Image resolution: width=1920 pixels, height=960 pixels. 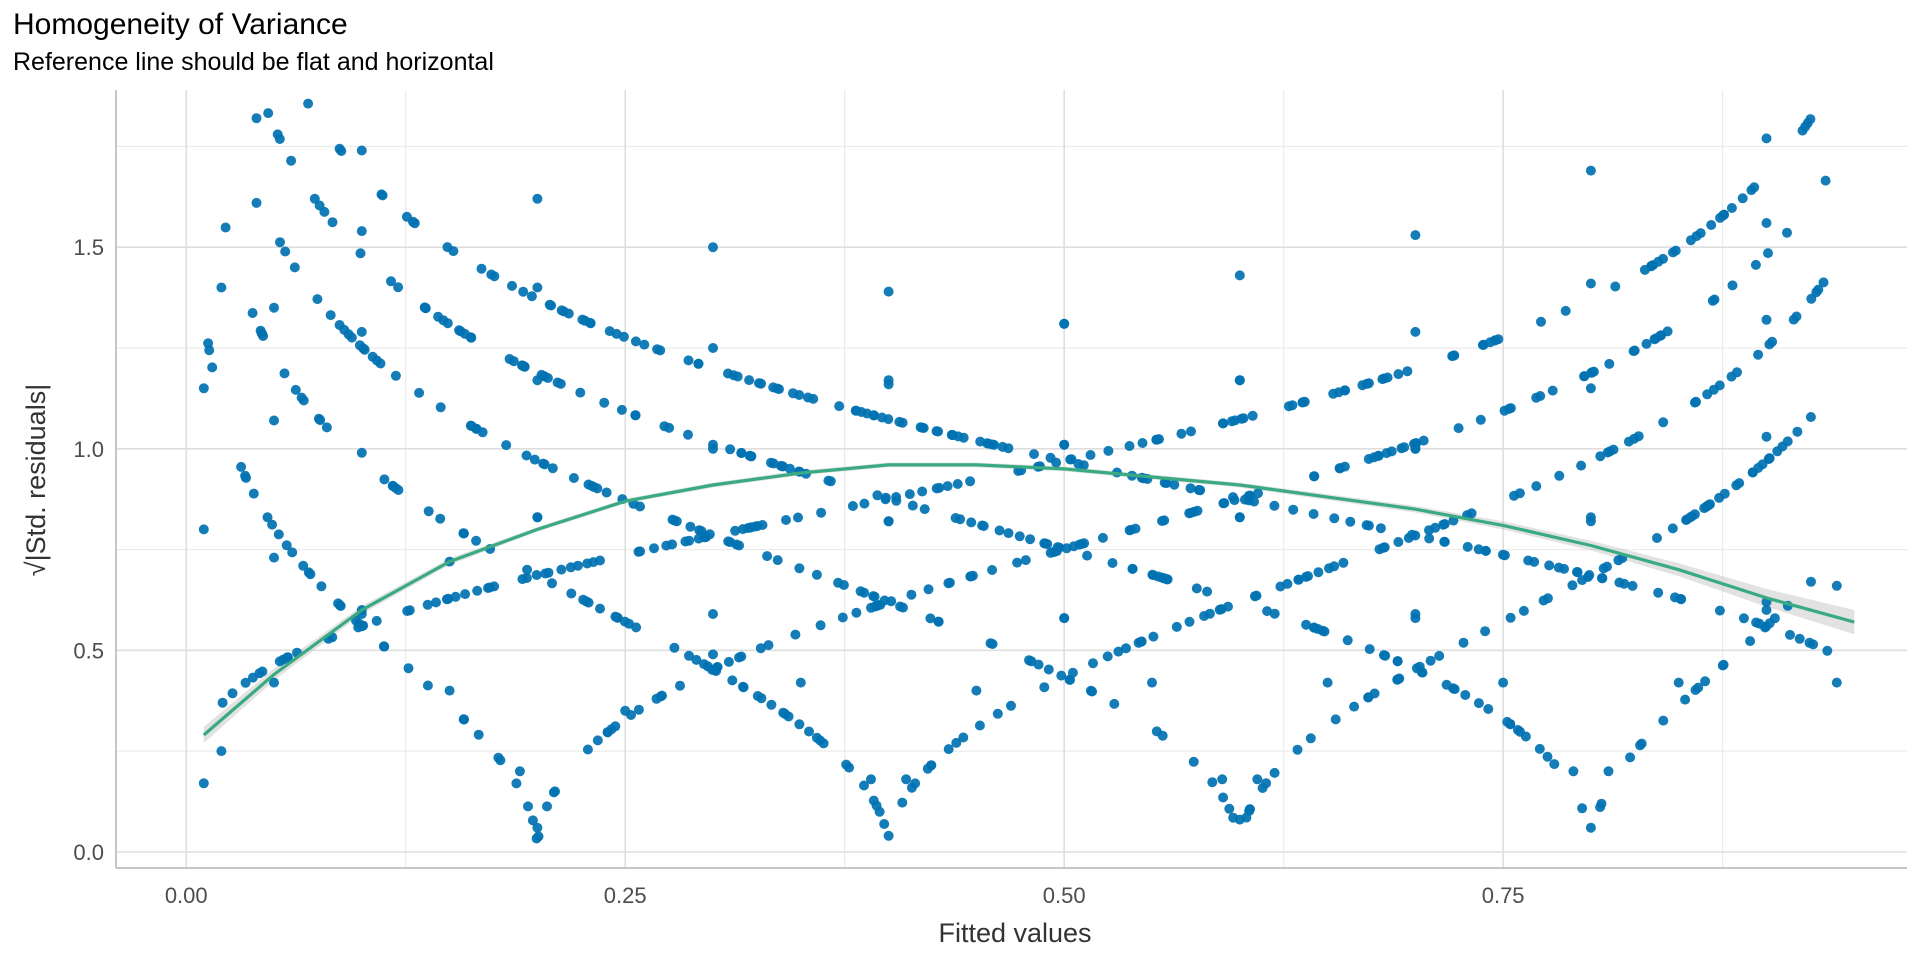 What do you see at coordinates (186, 895) in the screenshot?
I see `x-tick-label: 0.00` at bounding box center [186, 895].